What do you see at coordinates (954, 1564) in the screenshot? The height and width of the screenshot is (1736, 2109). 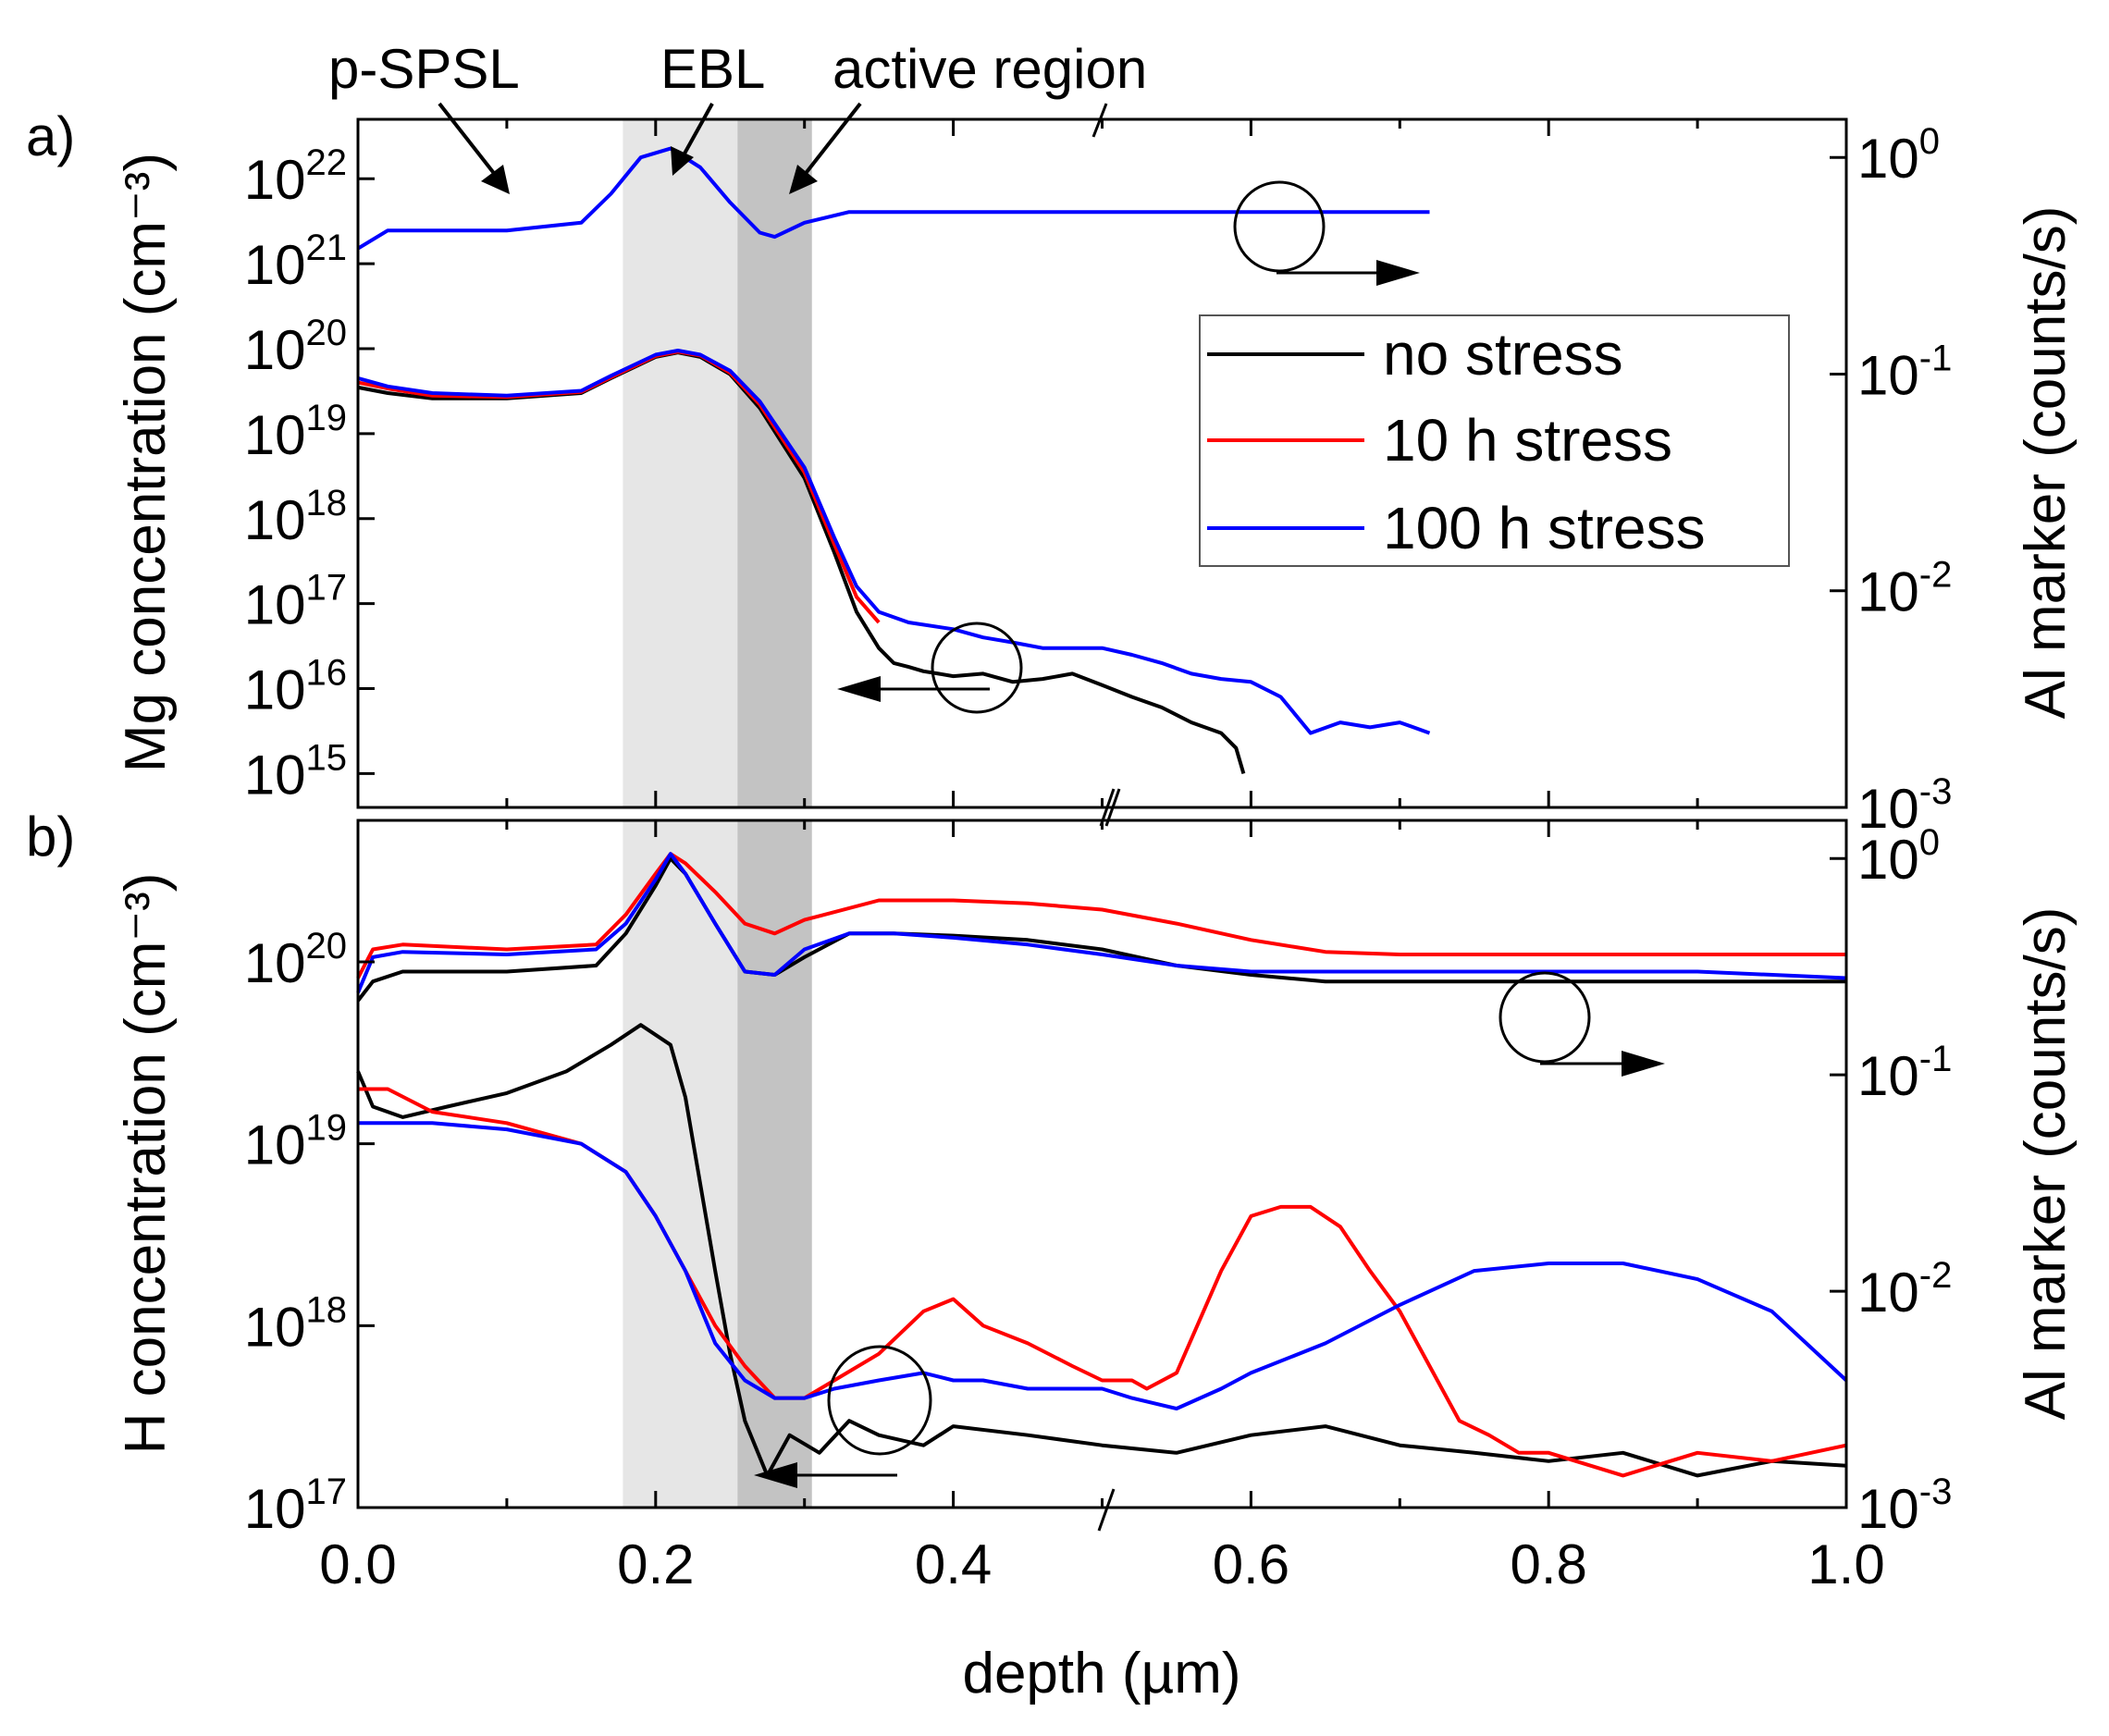 I see `x-tick-label-2: 0.4` at bounding box center [954, 1564].